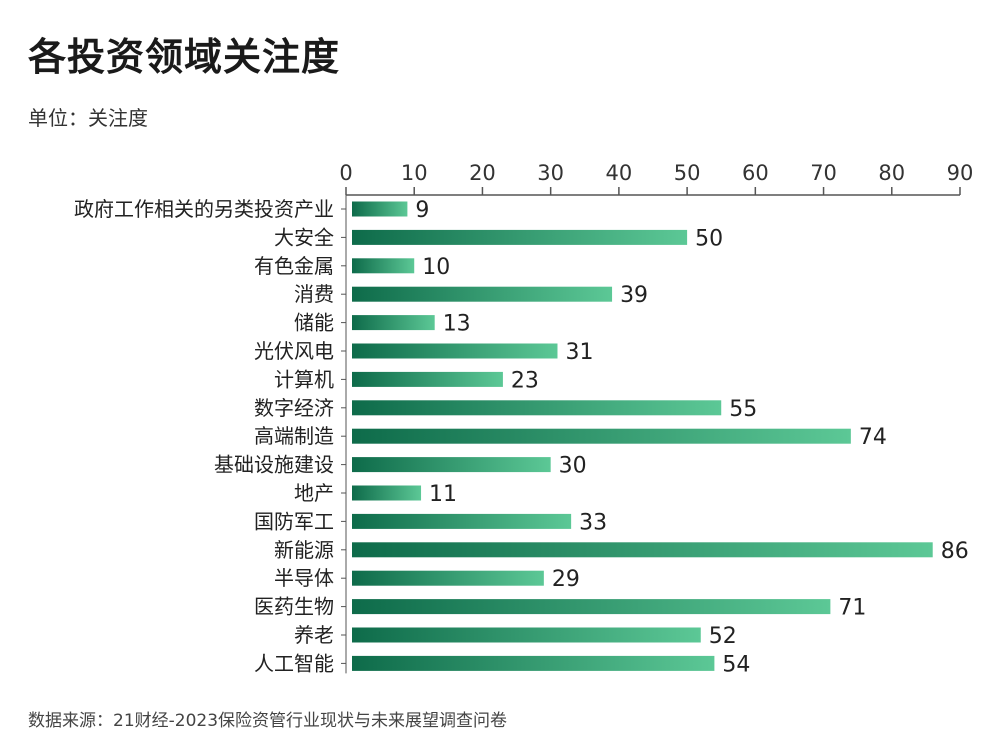 Image resolution: width=1000 pixels, height=750 pixels. Describe the element at coordinates (314, 493) in the screenshot. I see `category-label: 地产` at that location.